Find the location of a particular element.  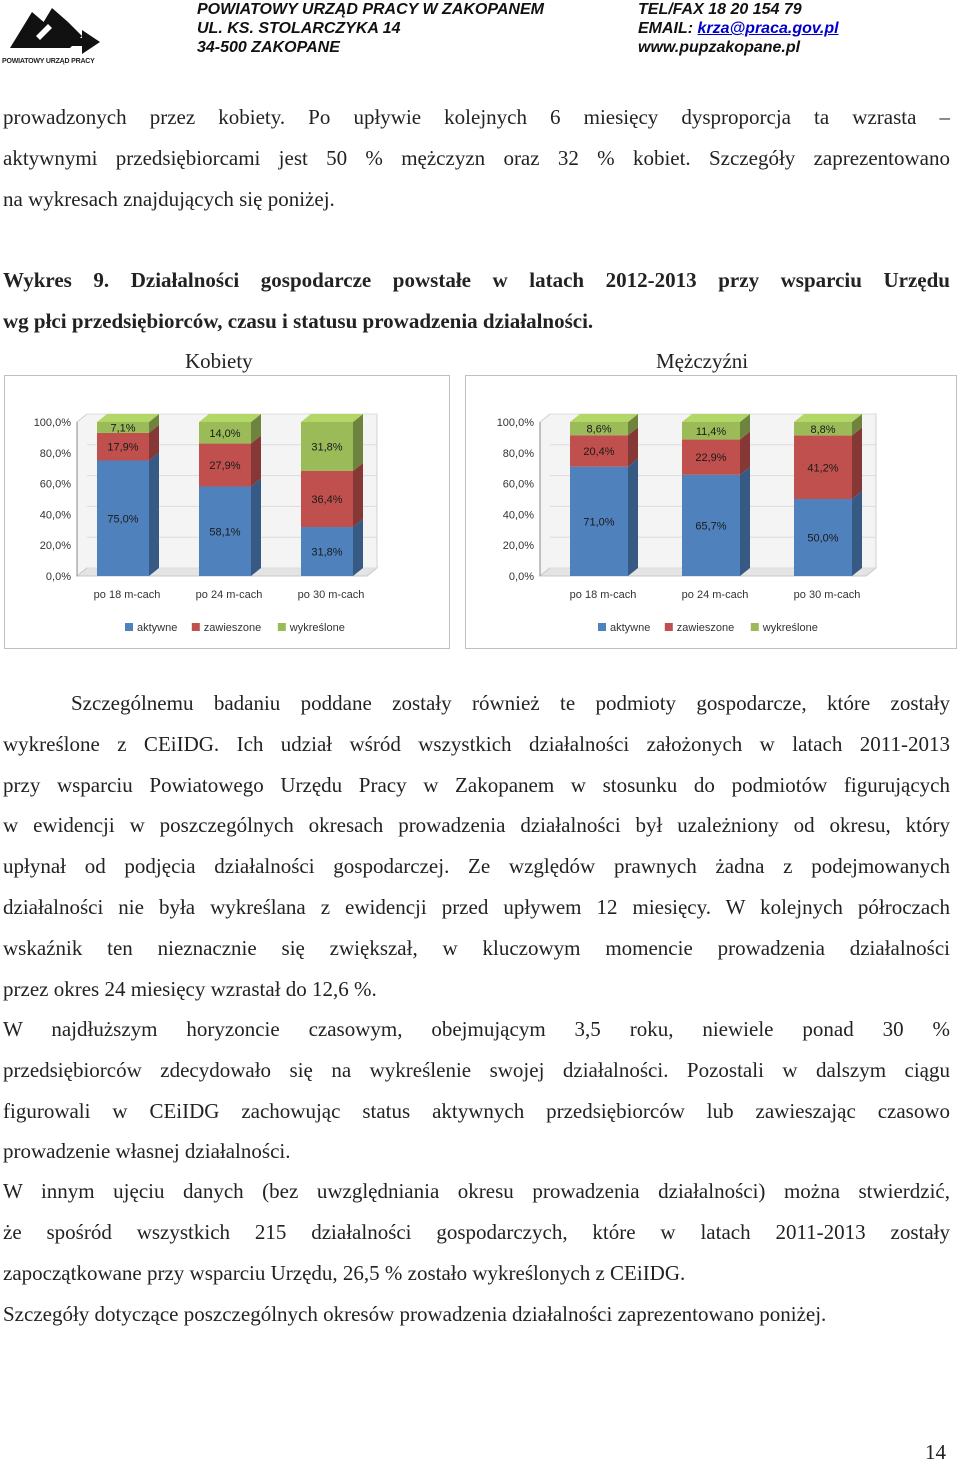

legend-label: aktywne is located at coordinates (157, 628).